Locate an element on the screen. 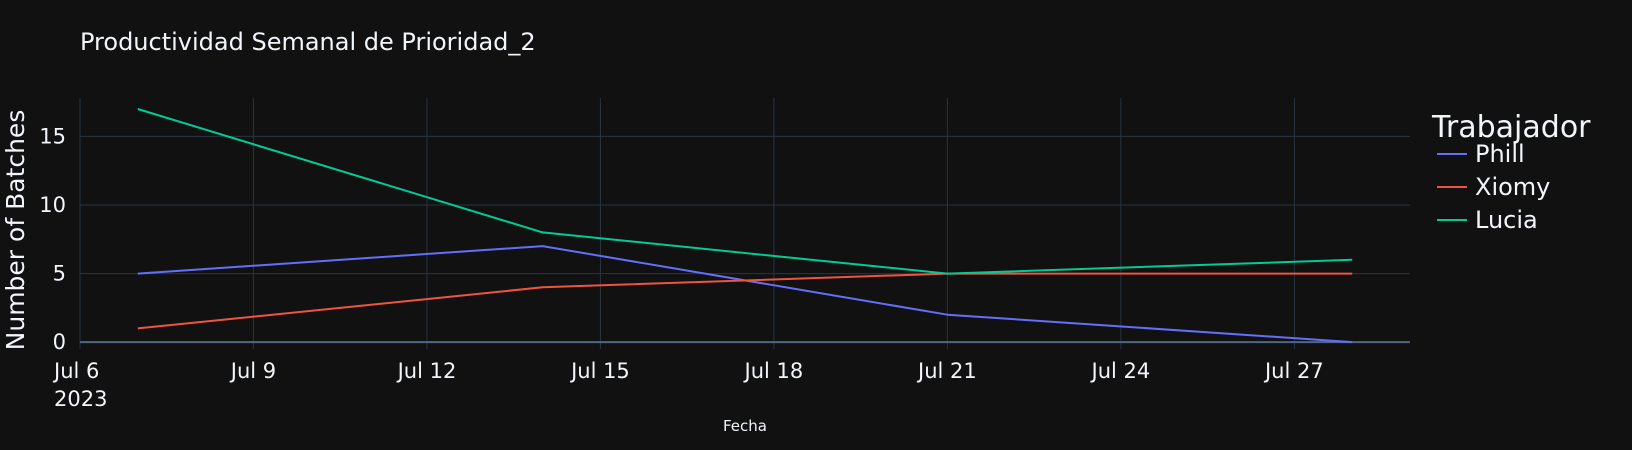  y-tick-label: 5 is located at coordinates (59, 274).